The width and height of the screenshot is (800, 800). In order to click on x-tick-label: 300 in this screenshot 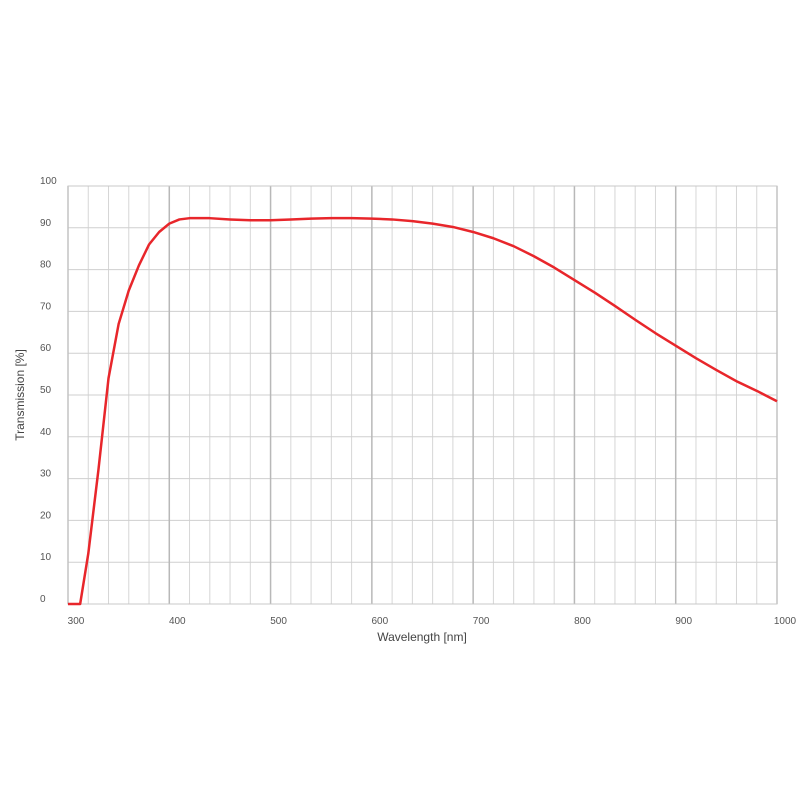, I will do `click(76, 621)`.